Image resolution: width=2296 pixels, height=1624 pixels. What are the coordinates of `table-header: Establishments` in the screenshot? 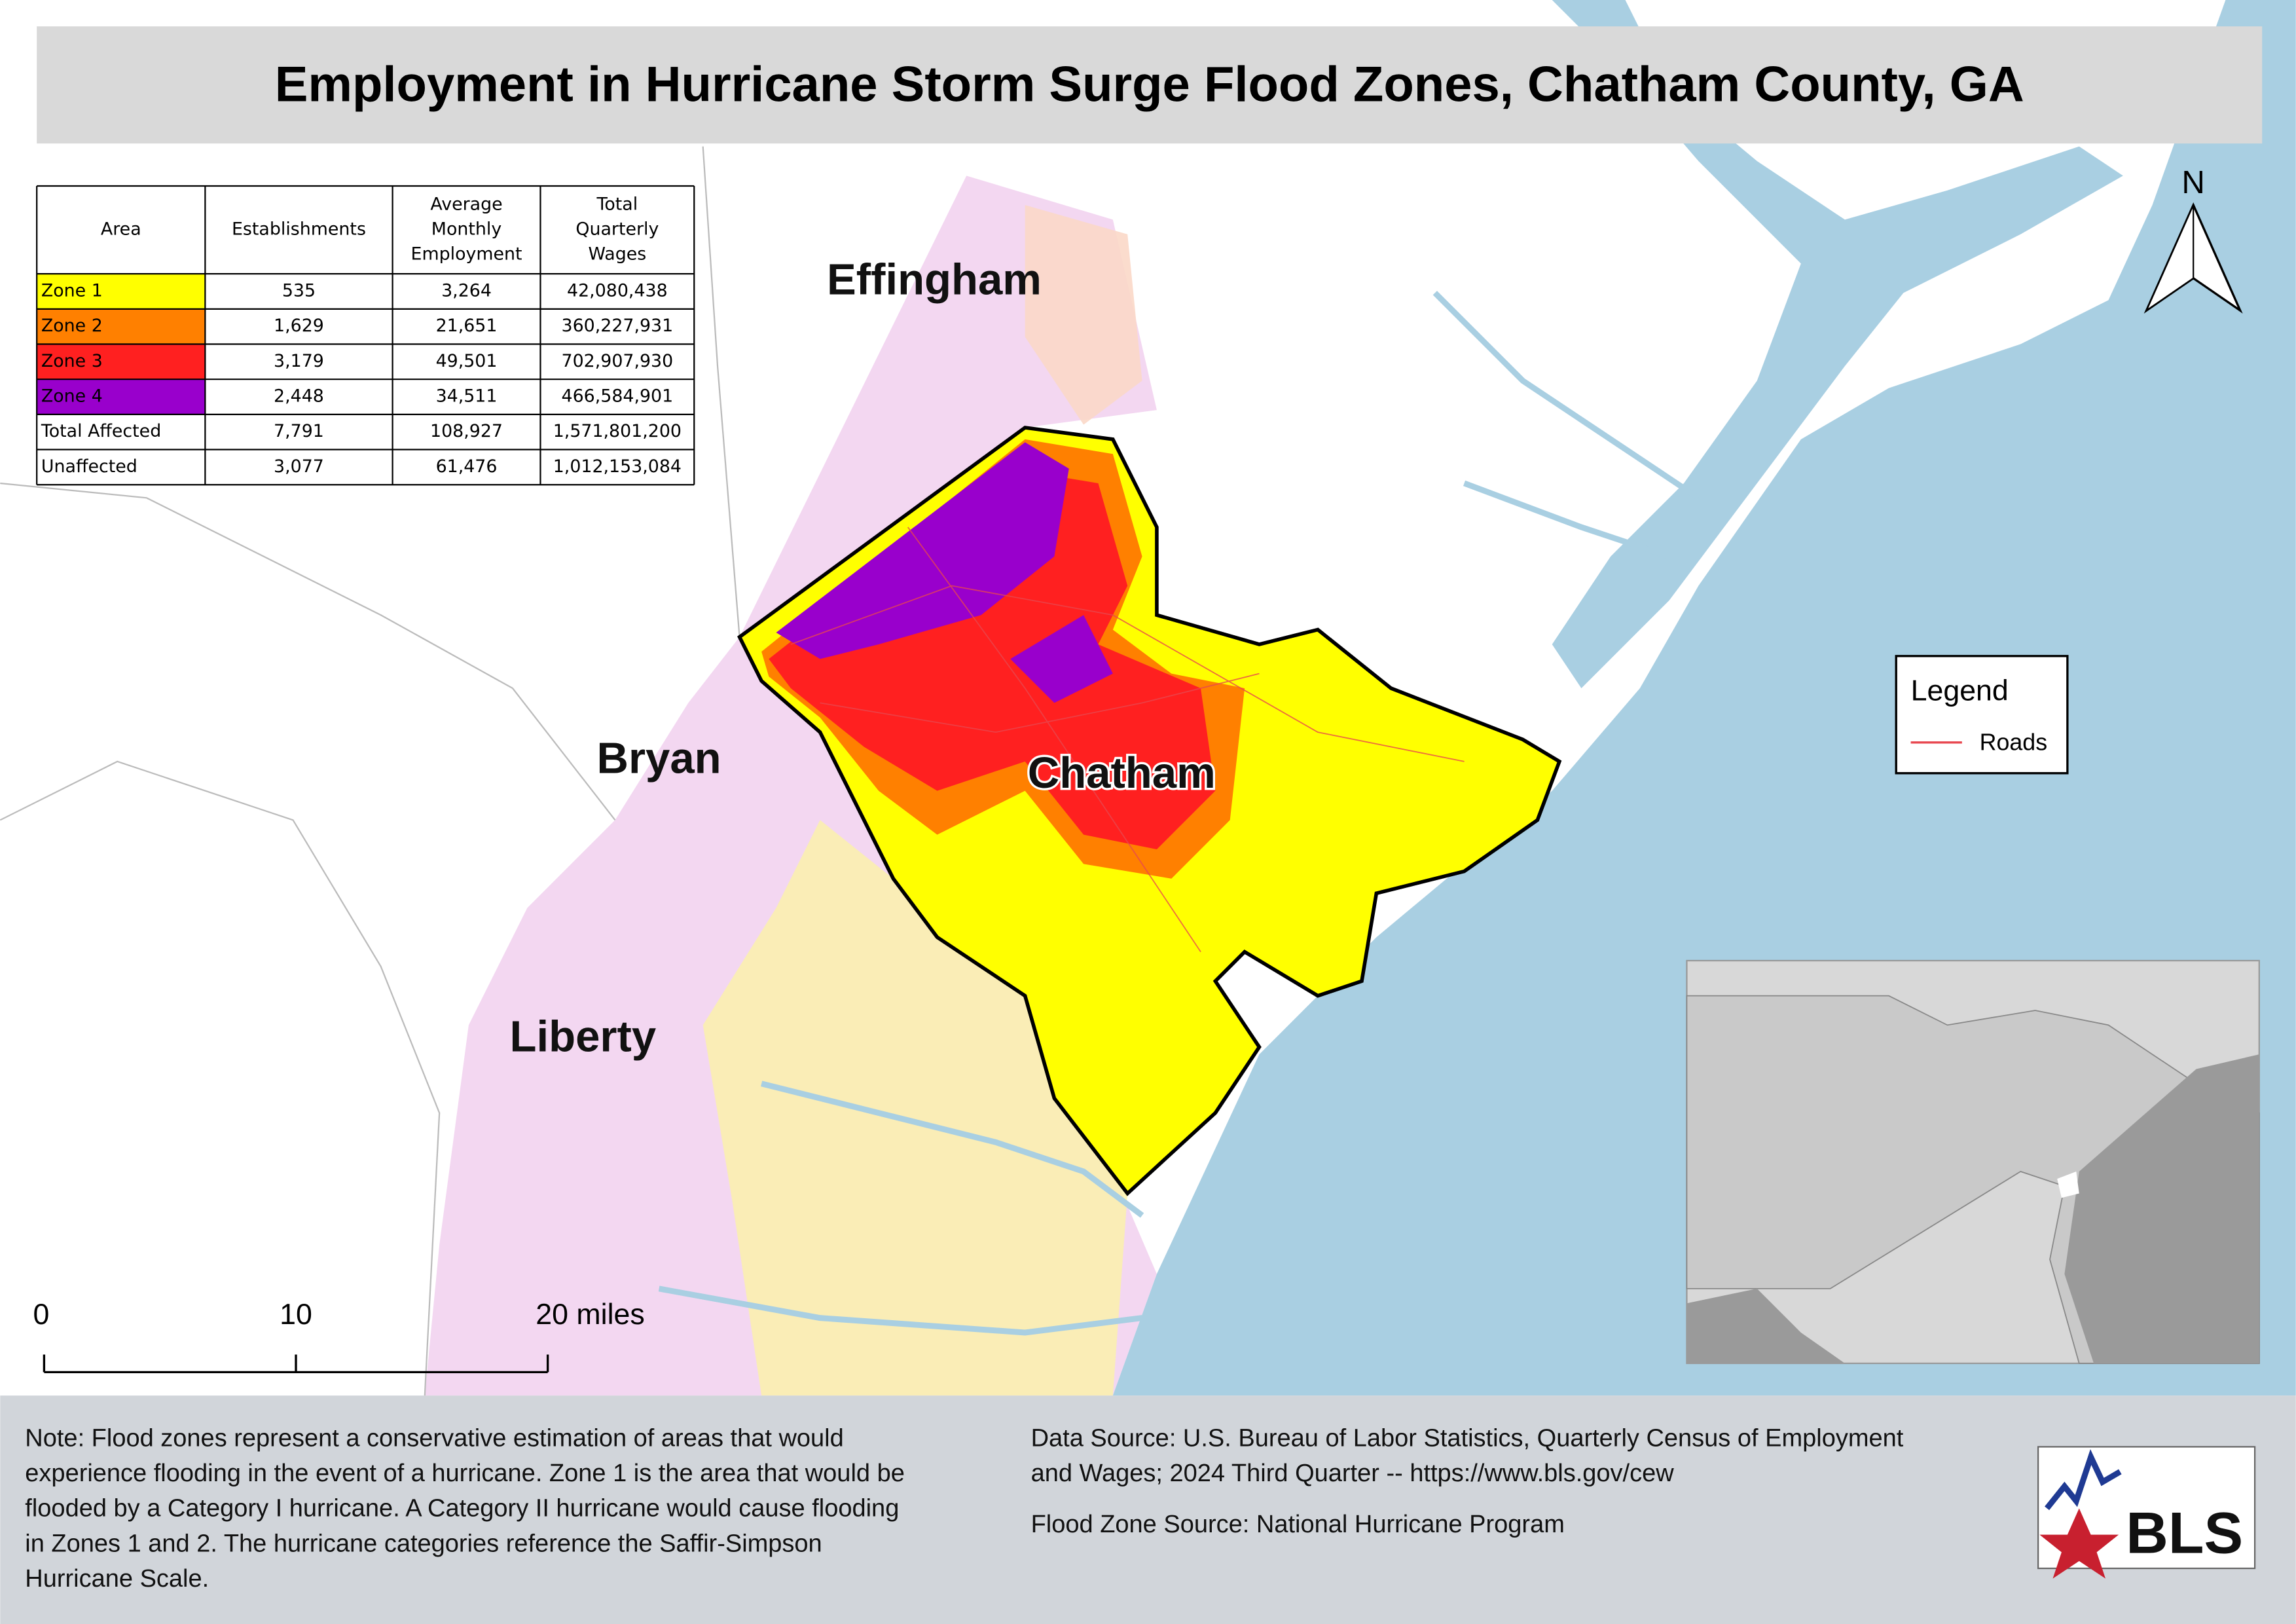 It's located at (299, 229).